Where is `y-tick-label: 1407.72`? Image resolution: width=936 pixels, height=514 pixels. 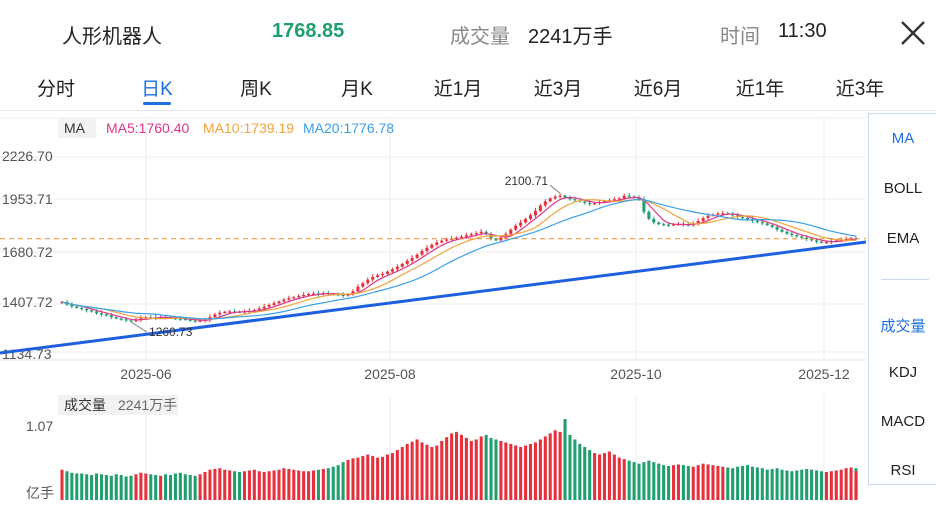 y-tick-label: 1407.72 is located at coordinates (27, 302).